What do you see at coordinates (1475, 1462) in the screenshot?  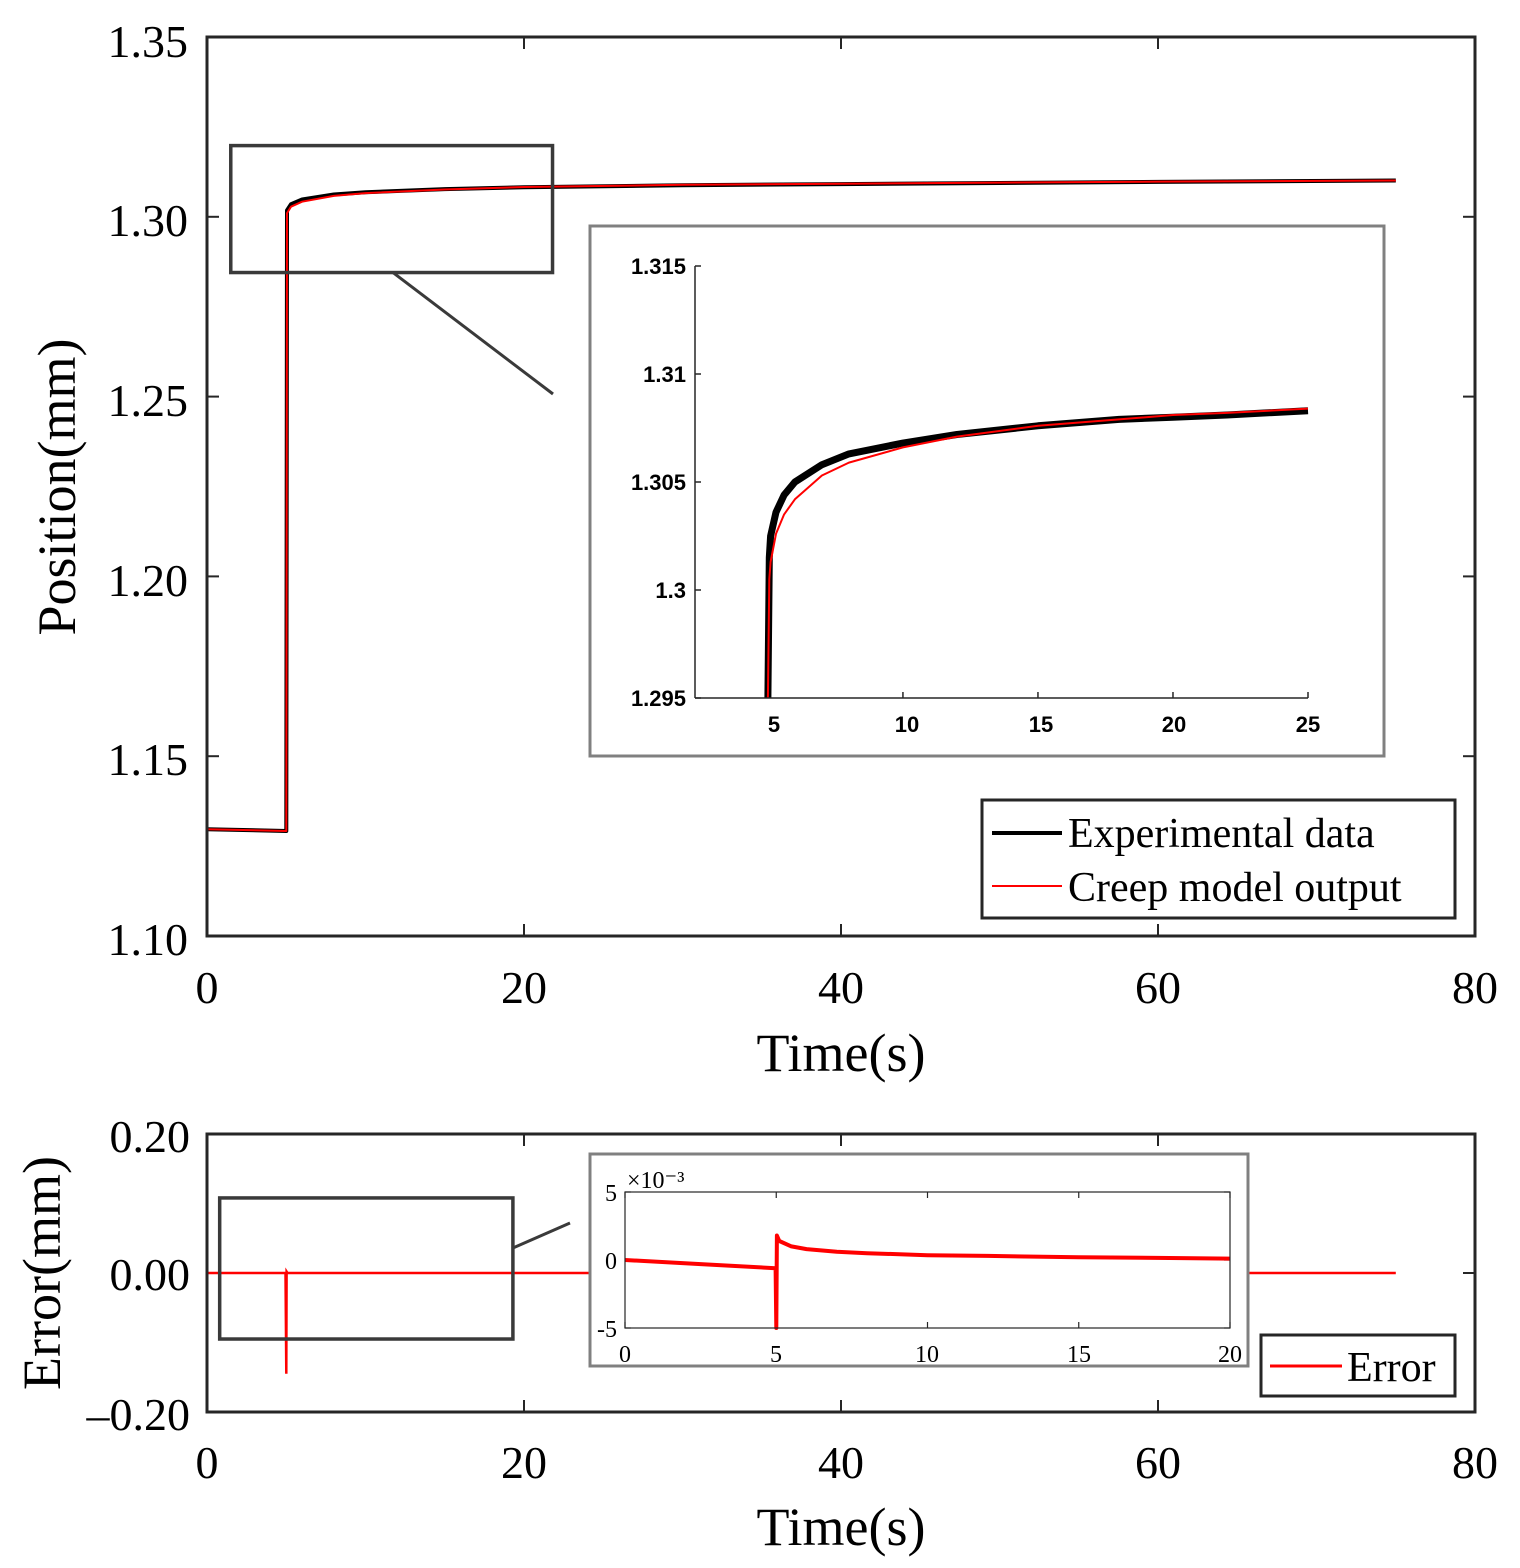 I see `error-xtick-label: 80` at bounding box center [1475, 1462].